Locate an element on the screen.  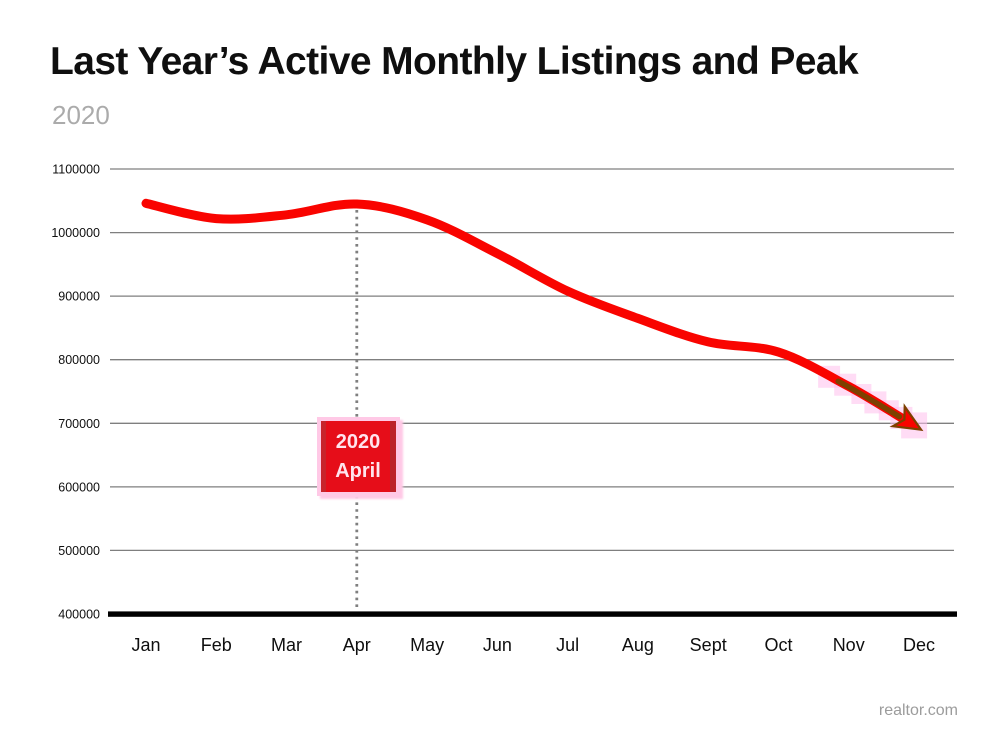
x-axis-month-label: May is located at coordinates (427, 645).